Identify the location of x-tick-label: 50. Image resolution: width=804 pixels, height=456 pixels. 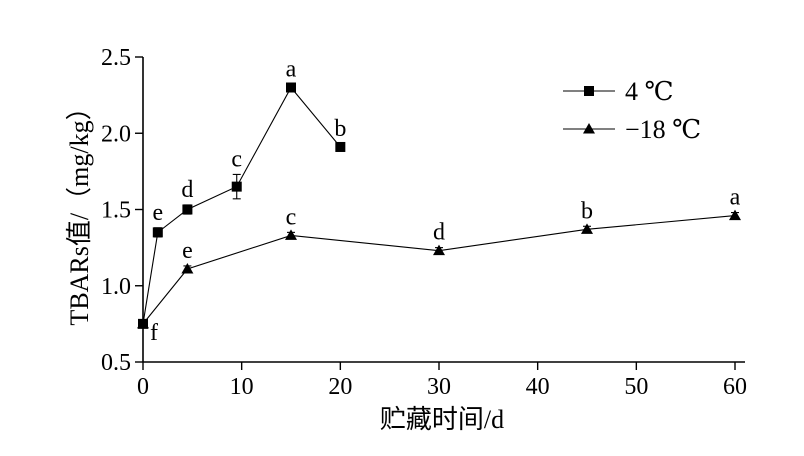
(636, 387).